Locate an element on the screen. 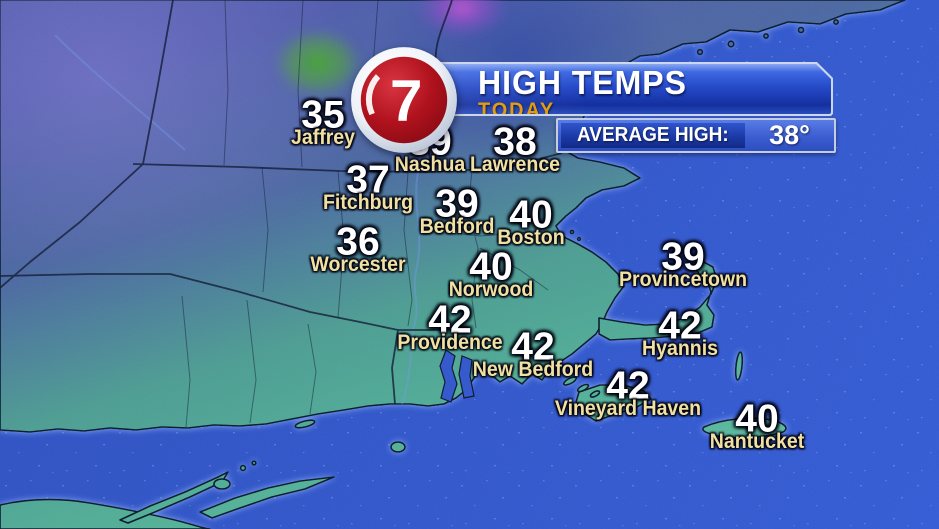 The height and width of the screenshot is (529, 939). station-city-label: Nashua is located at coordinates (430, 164).